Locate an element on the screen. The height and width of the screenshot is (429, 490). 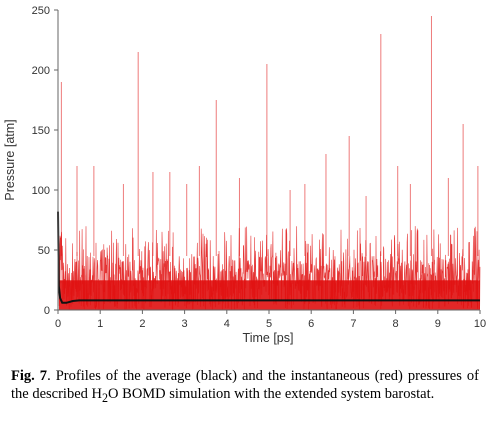
y-tick-label: 0 is located at coordinates (47, 311).